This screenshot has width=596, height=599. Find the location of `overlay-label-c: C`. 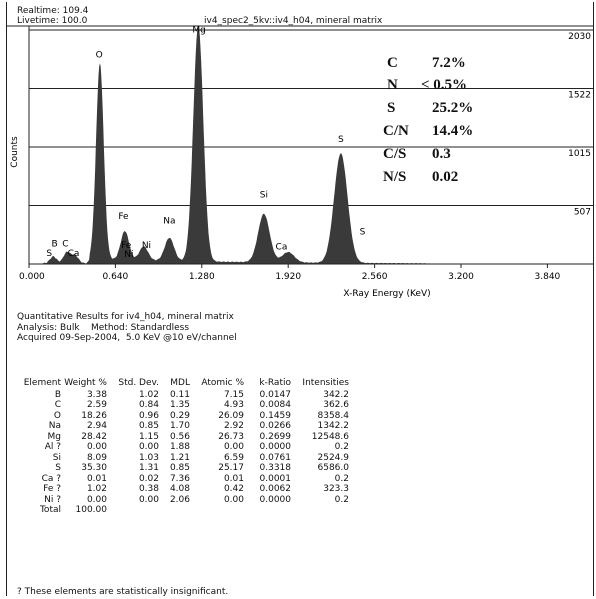

overlay-label-c: C is located at coordinates (392, 63).